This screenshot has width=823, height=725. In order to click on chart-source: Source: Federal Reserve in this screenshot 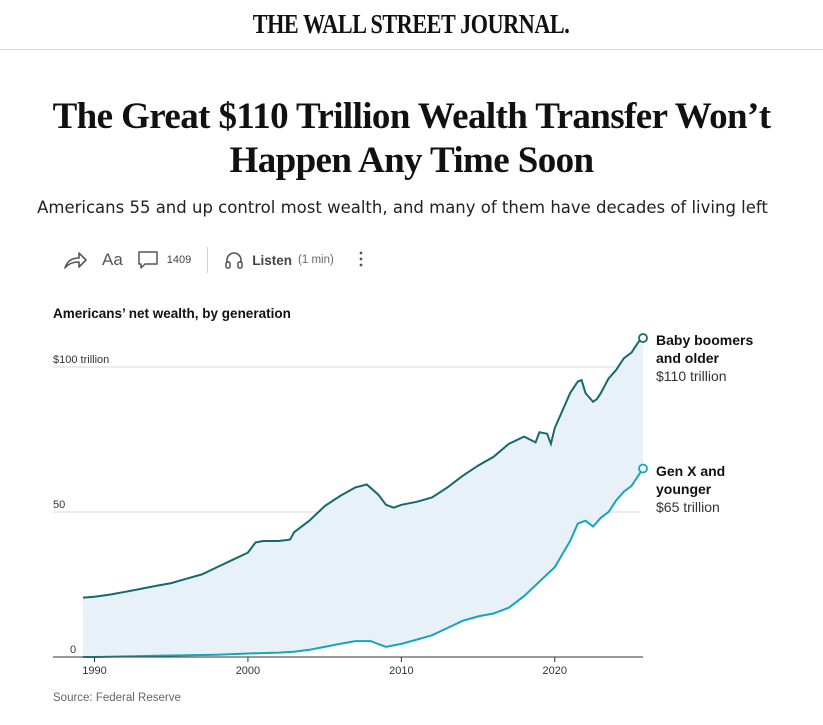, I will do `click(117, 698)`.